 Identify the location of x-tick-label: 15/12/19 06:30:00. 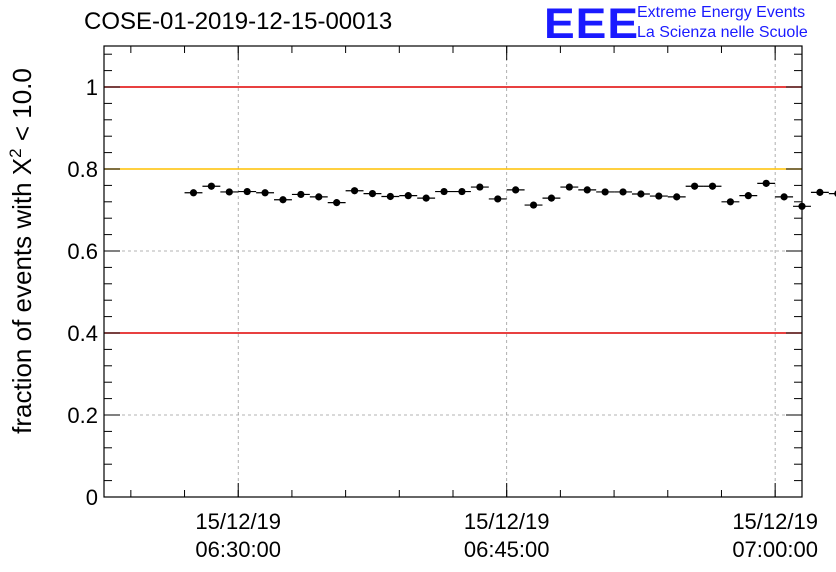
(238, 536).